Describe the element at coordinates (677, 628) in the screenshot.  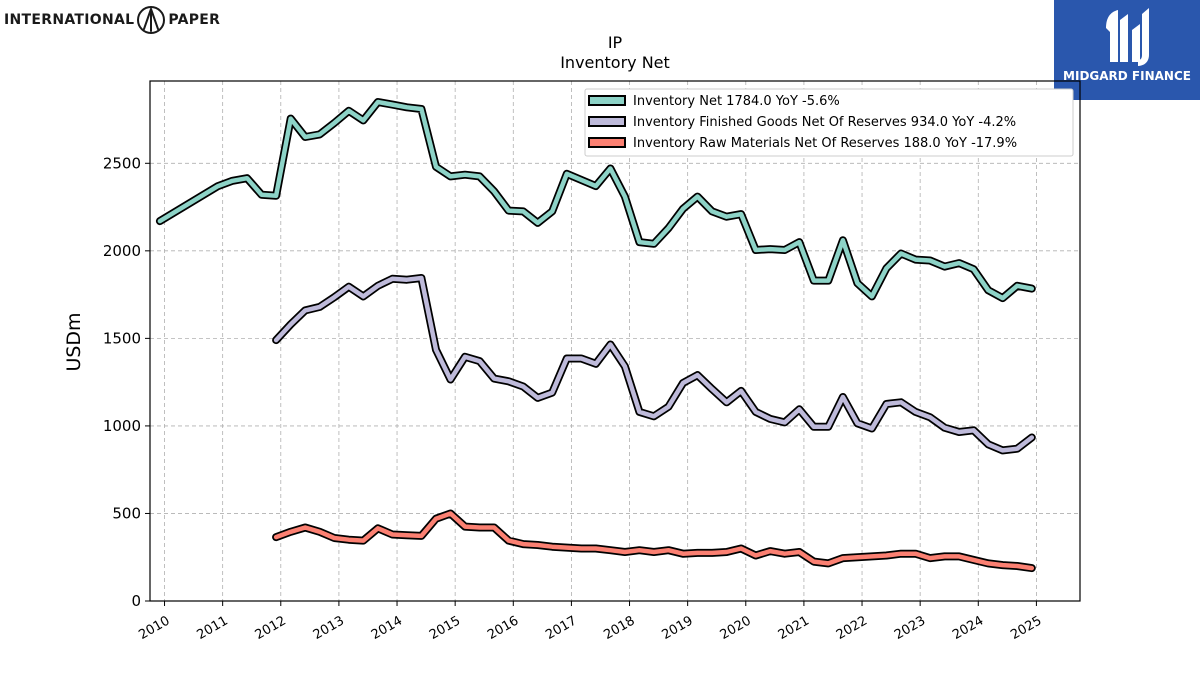
I see `x-tick-label: 2019` at that location.